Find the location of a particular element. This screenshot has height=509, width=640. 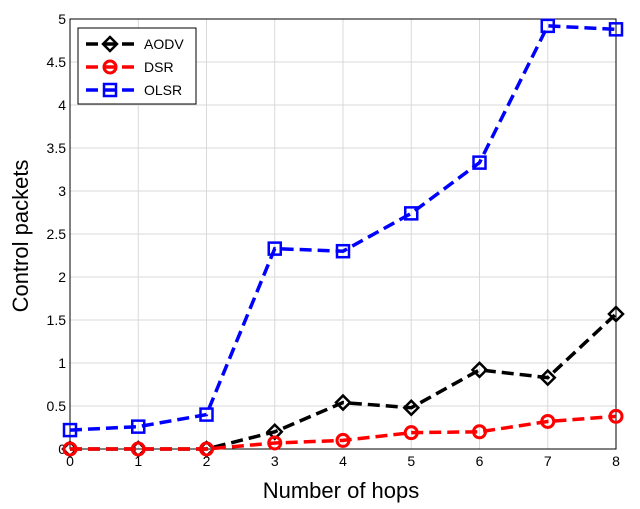

y-tick-label: 2 is located at coordinates (62, 277).